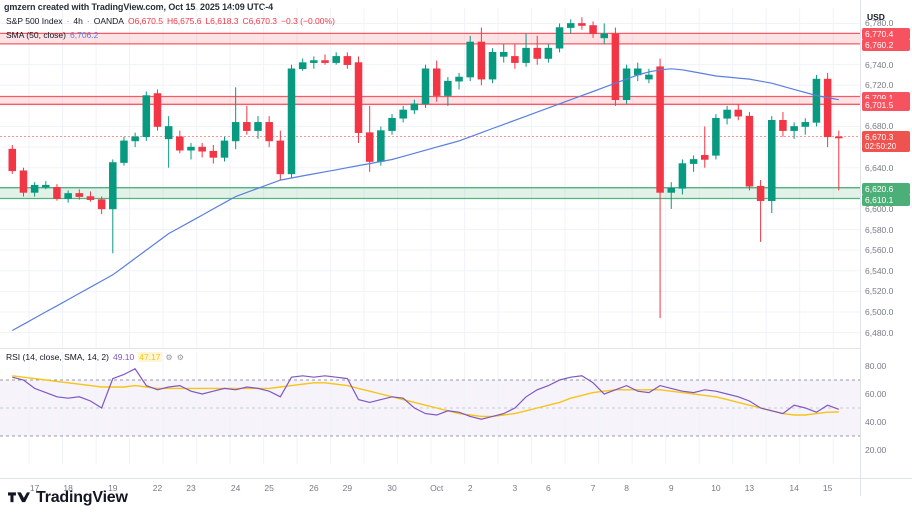  What do you see at coordinates (78, 21) in the screenshot?
I see `legend-interval: 4h` at bounding box center [78, 21].